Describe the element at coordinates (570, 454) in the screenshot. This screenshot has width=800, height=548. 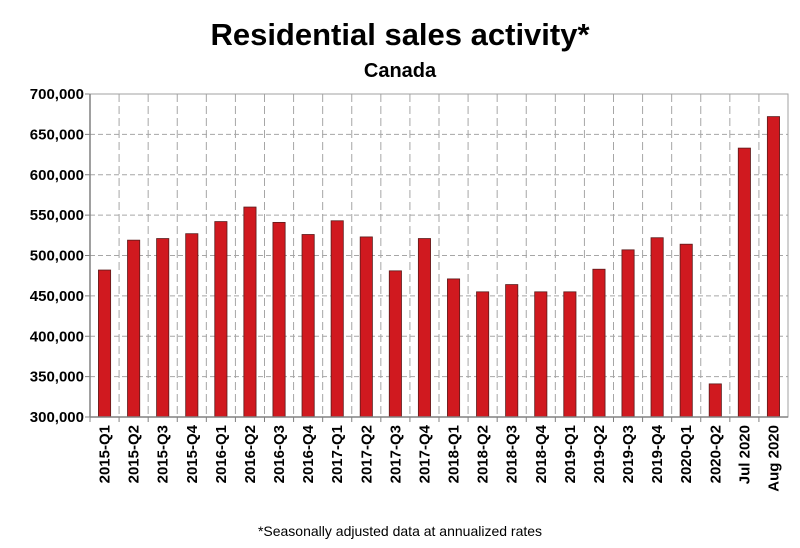
I see `x-tick-label: 2019-Q1` at that location.